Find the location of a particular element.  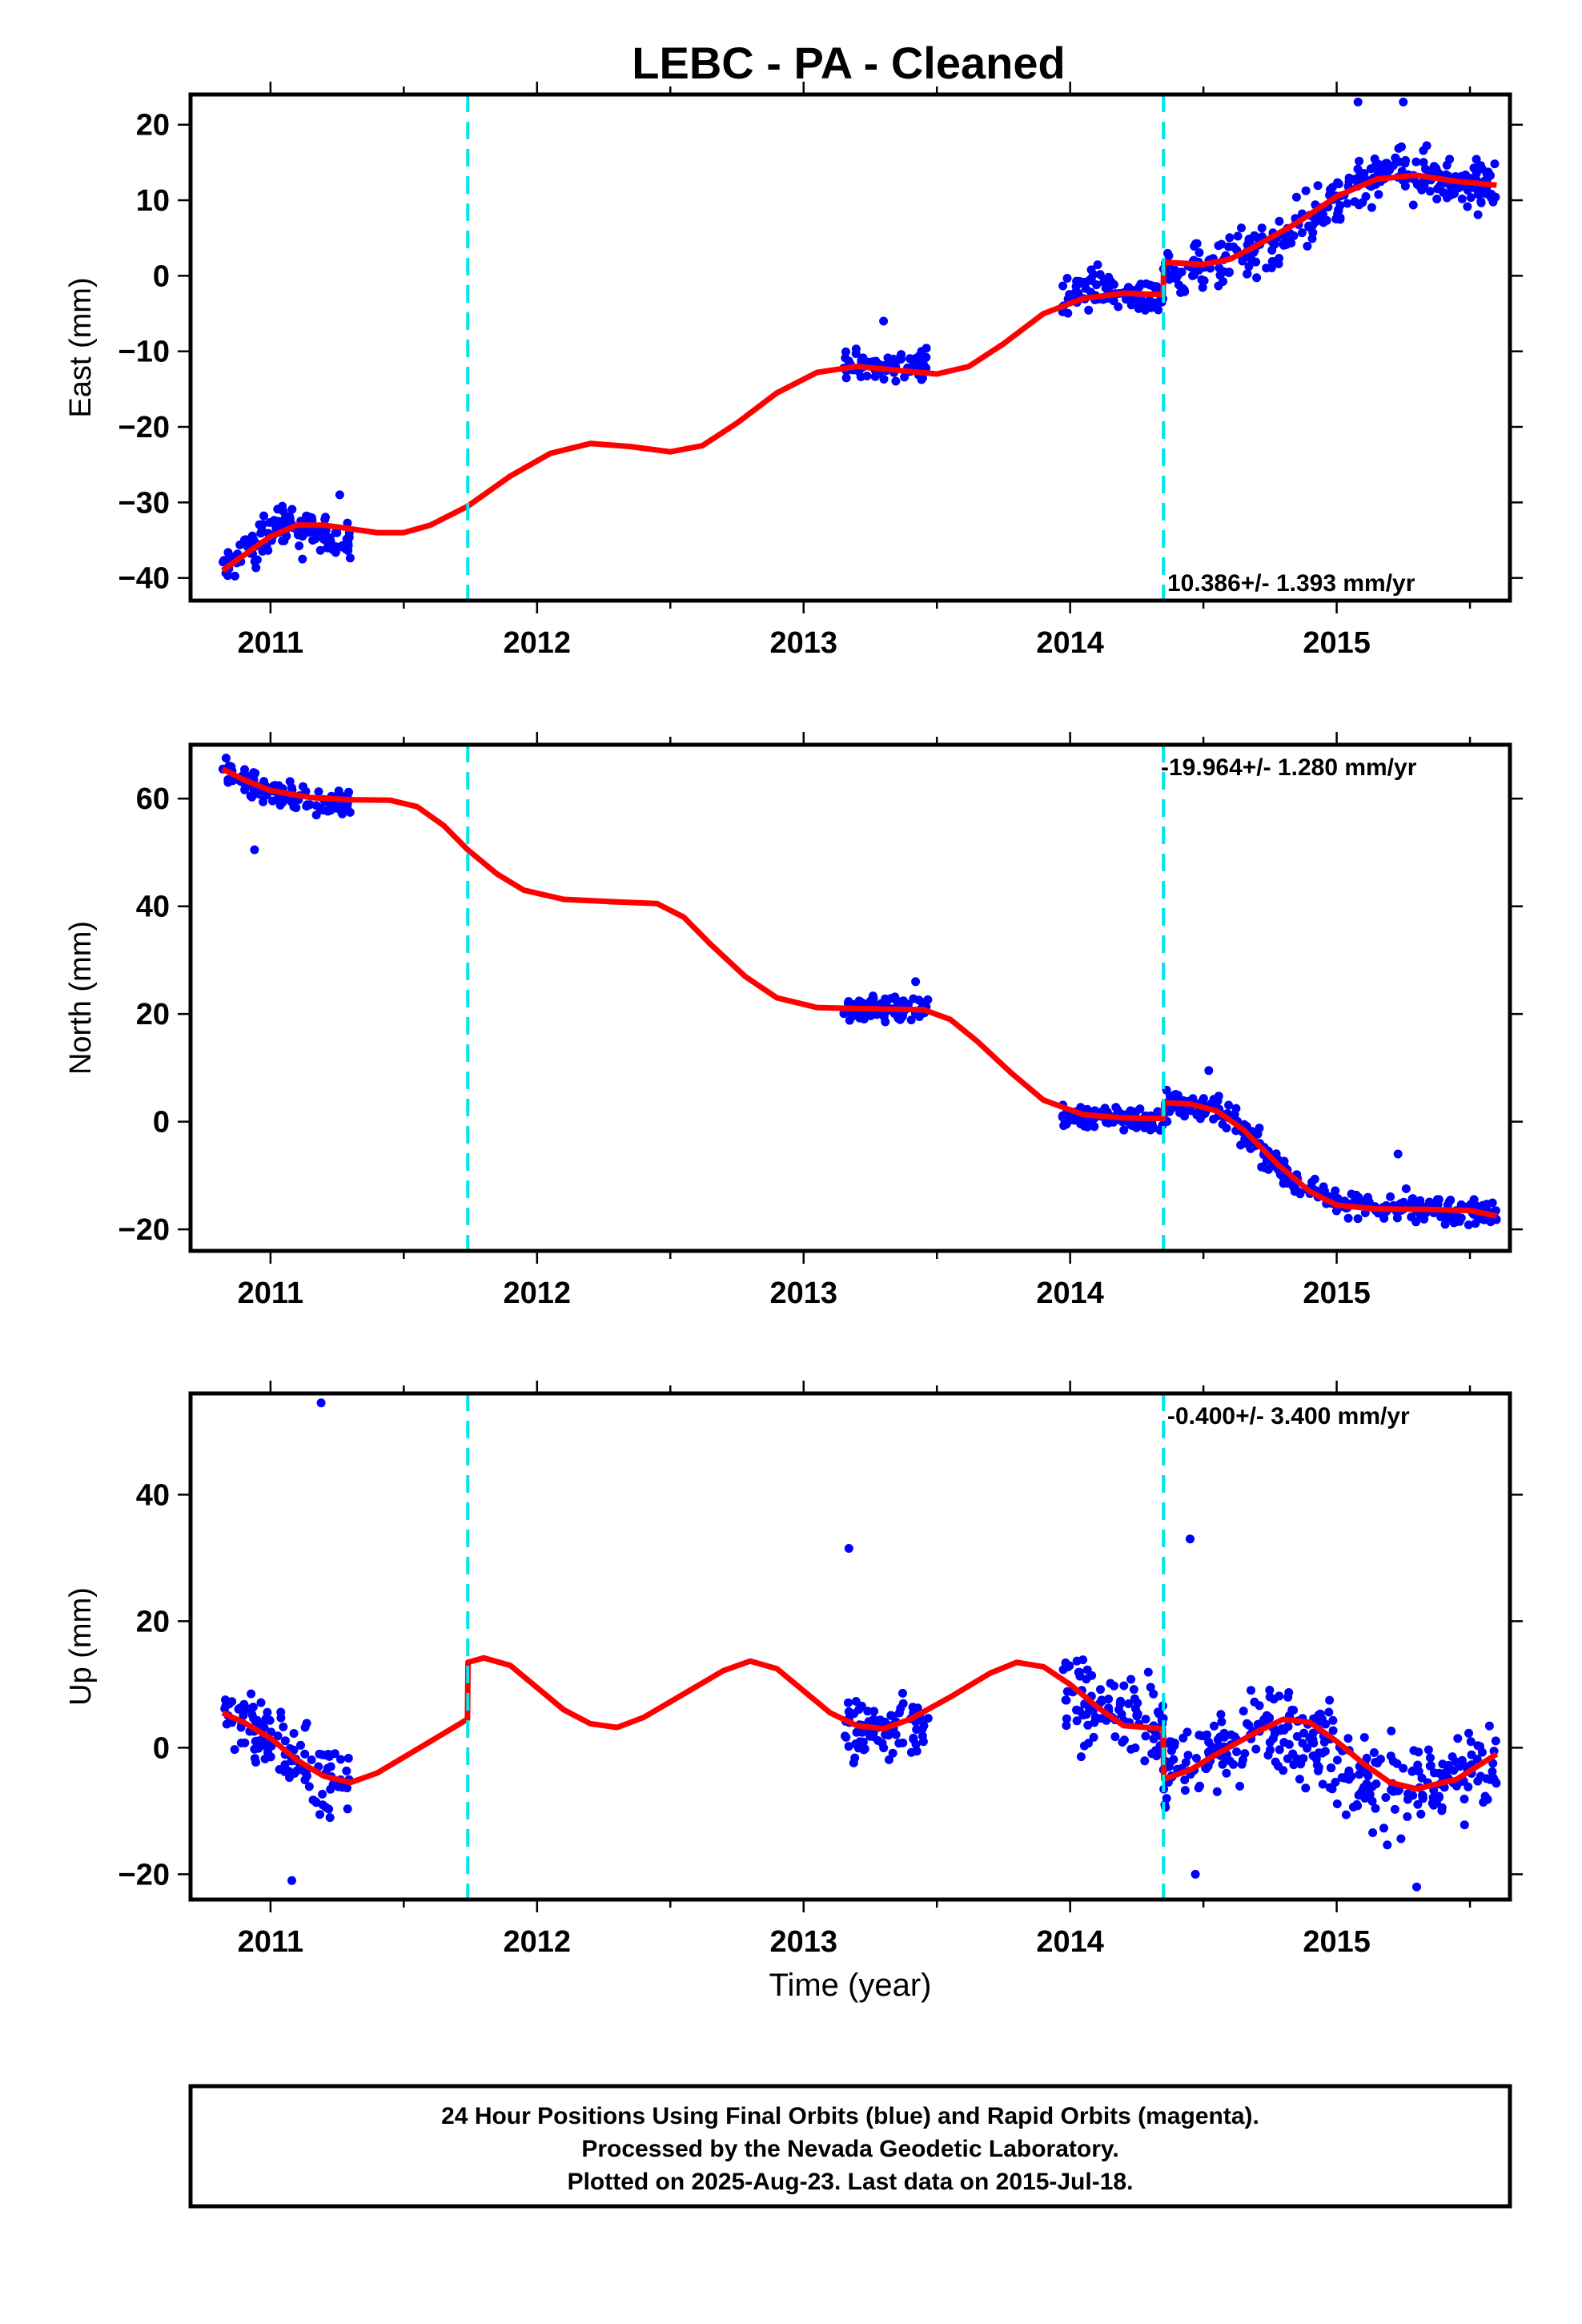

model-curve is located at coordinates (858, 372).